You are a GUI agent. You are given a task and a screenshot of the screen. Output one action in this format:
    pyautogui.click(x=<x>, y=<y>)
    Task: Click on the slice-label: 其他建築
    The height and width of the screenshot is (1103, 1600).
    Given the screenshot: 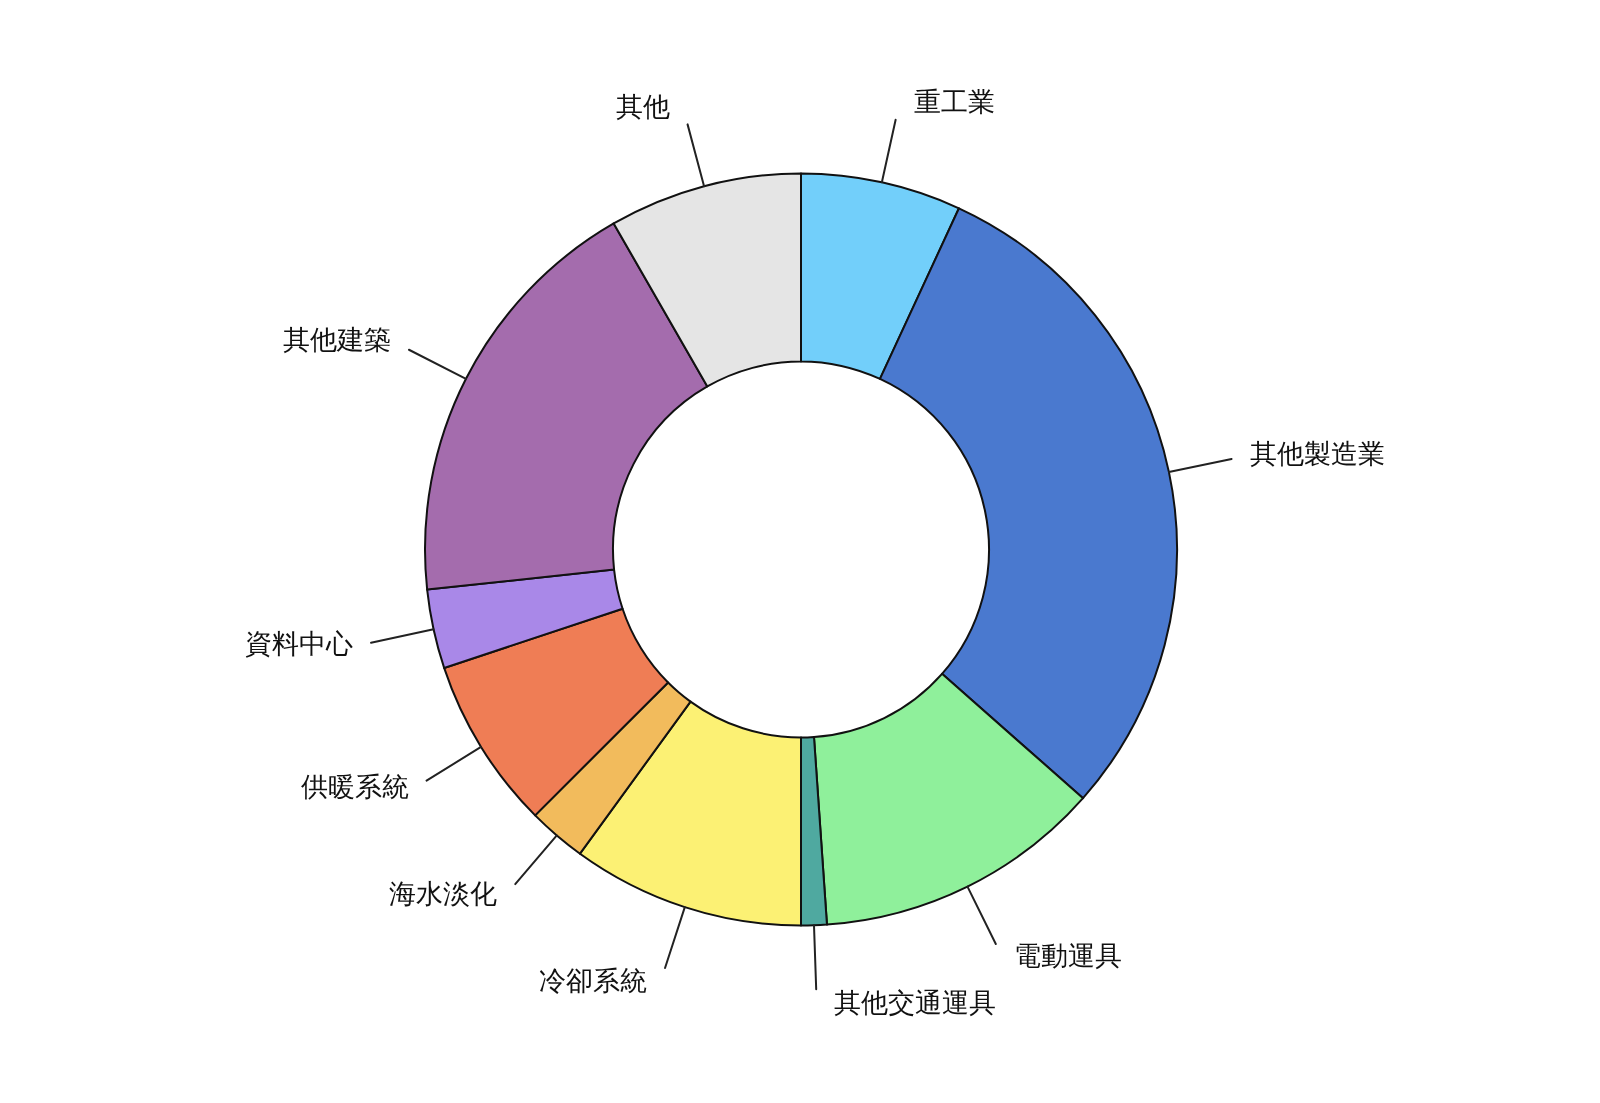 What is the action you would take?
    pyautogui.click(x=336, y=340)
    